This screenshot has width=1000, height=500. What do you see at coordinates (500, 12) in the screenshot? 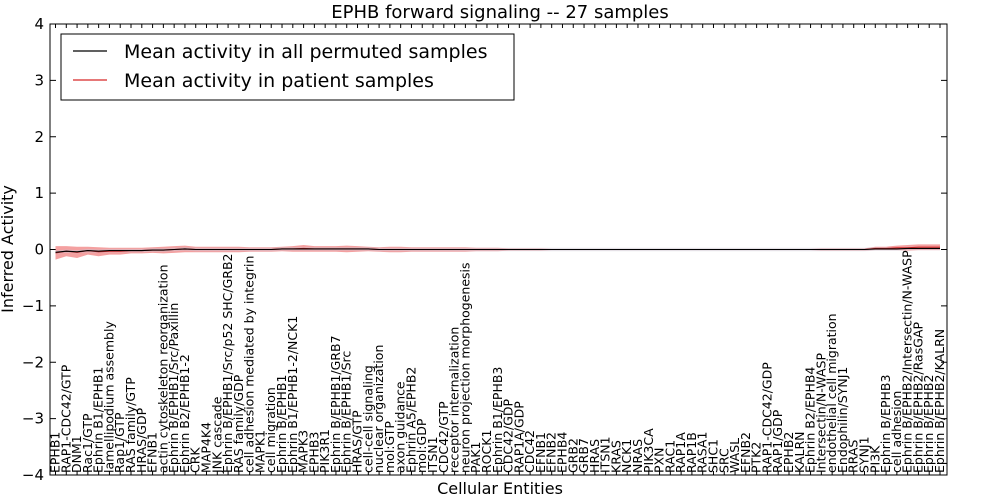
I see `chart-title: EPHB forward signaling -- 27 samples` at bounding box center [500, 12].